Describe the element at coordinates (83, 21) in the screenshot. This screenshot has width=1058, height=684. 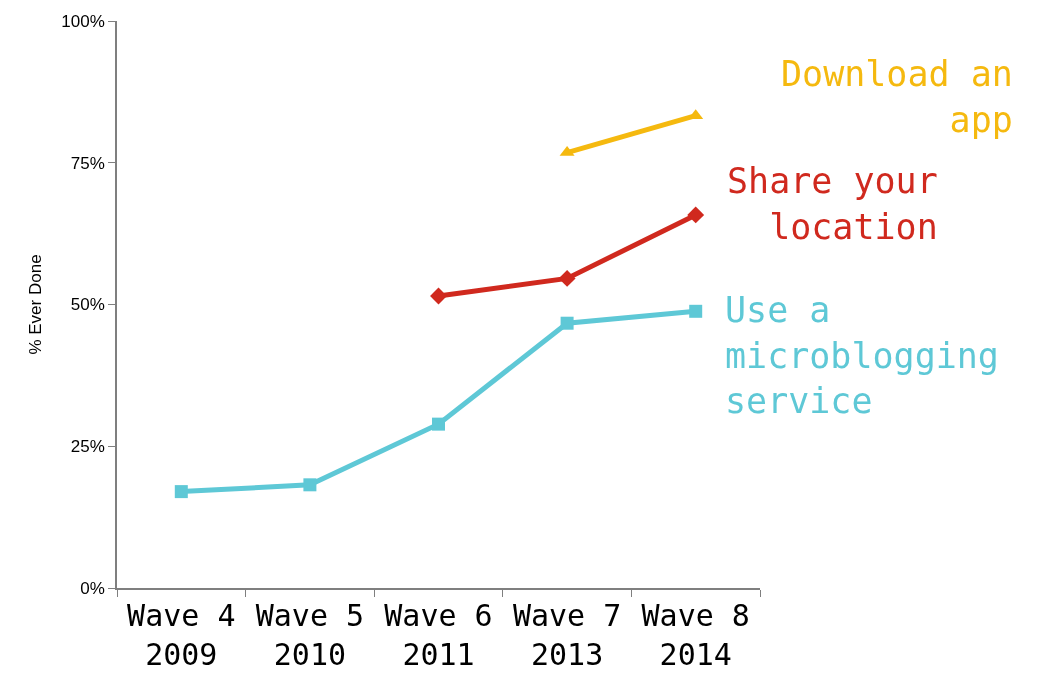
I see `y-tick-label: 100%` at that location.